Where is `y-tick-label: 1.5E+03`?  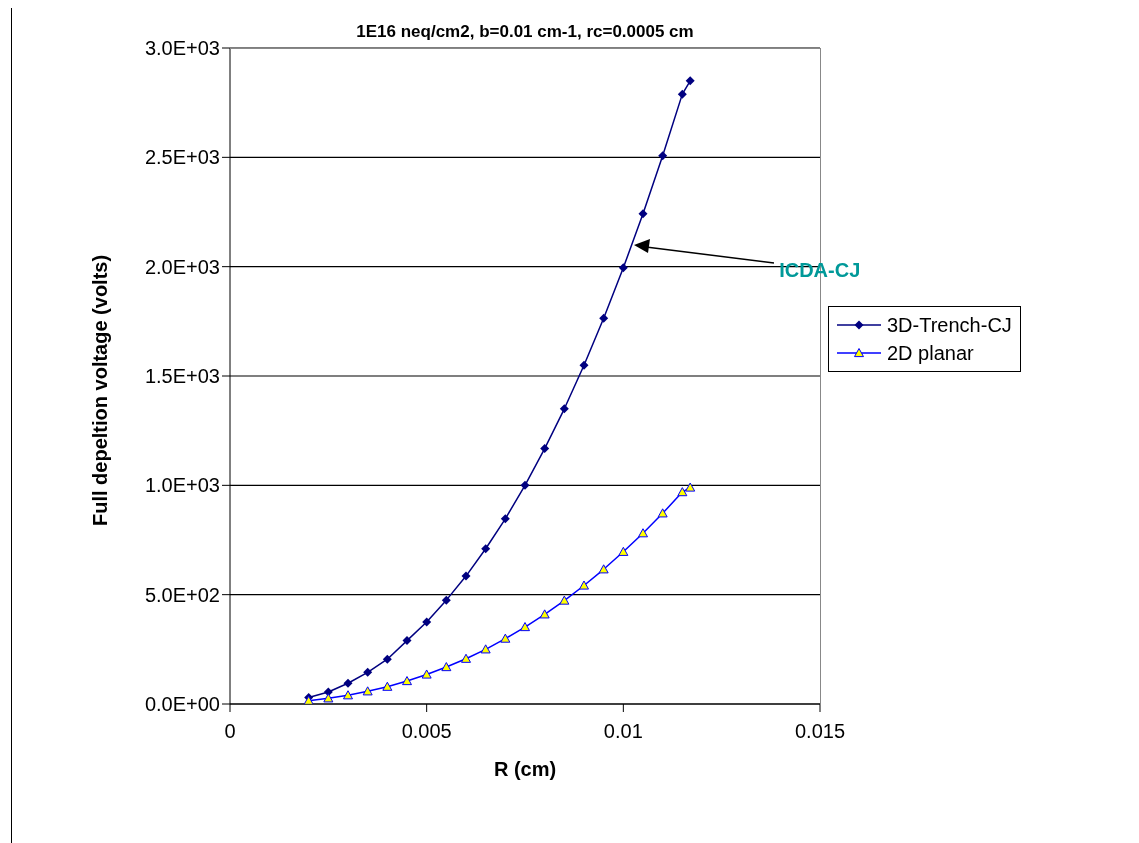 y-tick-label: 1.5E+03 is located at coordinates (182, 376).